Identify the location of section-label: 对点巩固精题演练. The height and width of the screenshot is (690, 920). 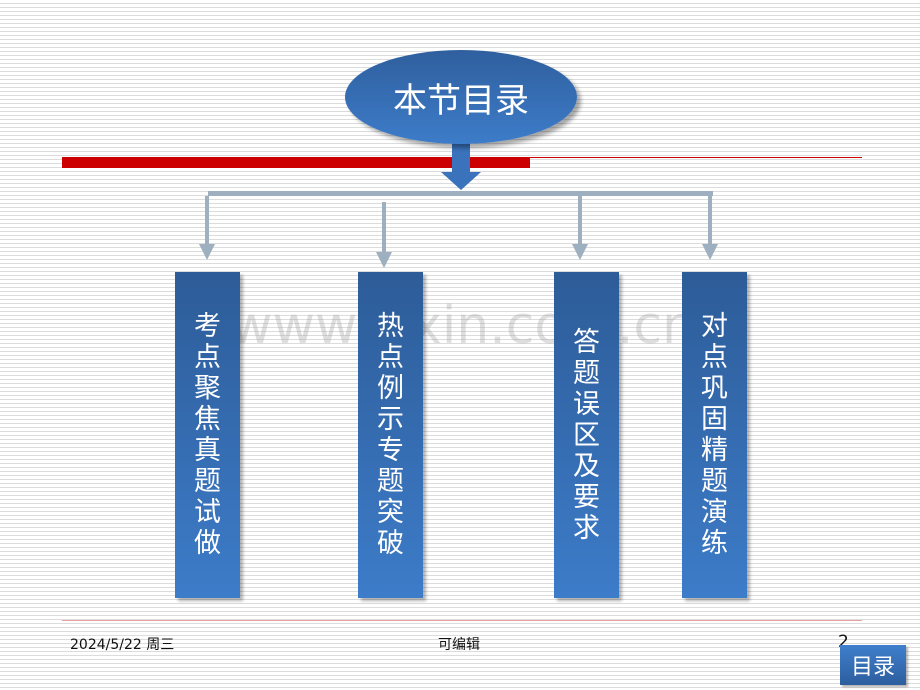
(714, 435).